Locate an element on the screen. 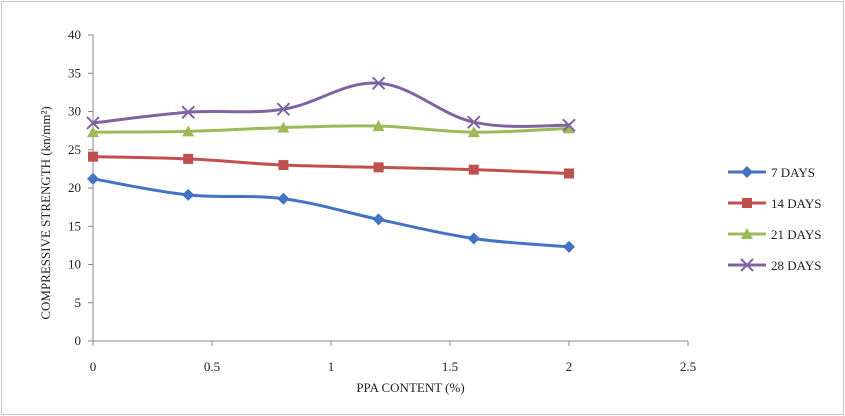 The width and height of the screenshot is (845, 416). series-line-21-days is located at coordinates (331, 129).